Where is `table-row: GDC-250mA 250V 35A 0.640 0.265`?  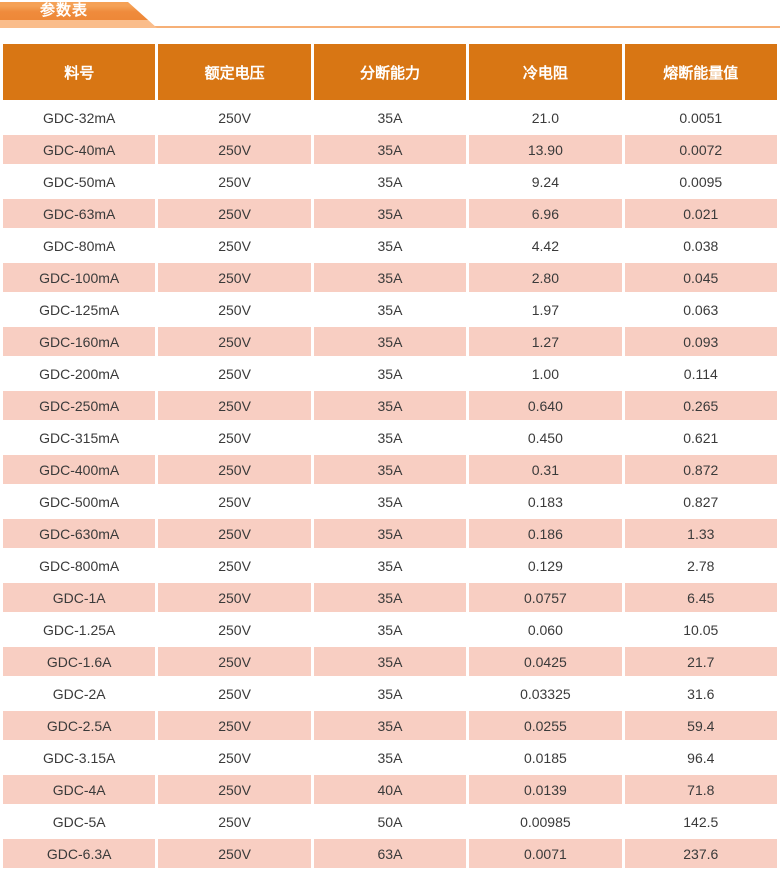
table-row: GDC-250mA 250V 35A 0.640 0.265 is located at coordinates (390, 405).